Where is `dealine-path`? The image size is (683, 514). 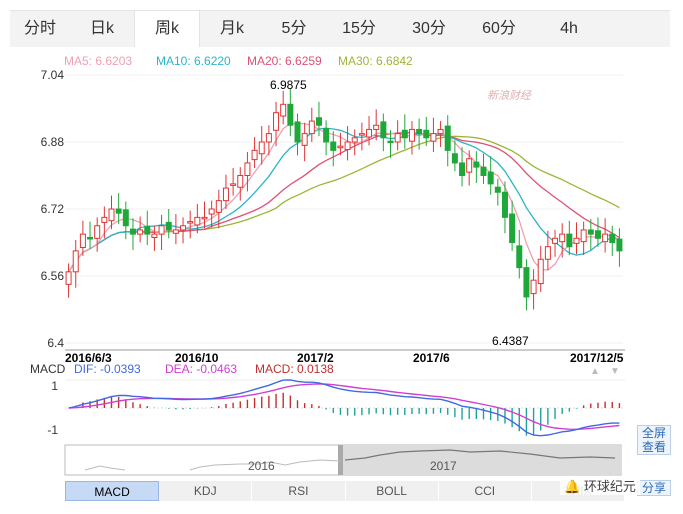 dealine-path is located at coordinates (344, 407).